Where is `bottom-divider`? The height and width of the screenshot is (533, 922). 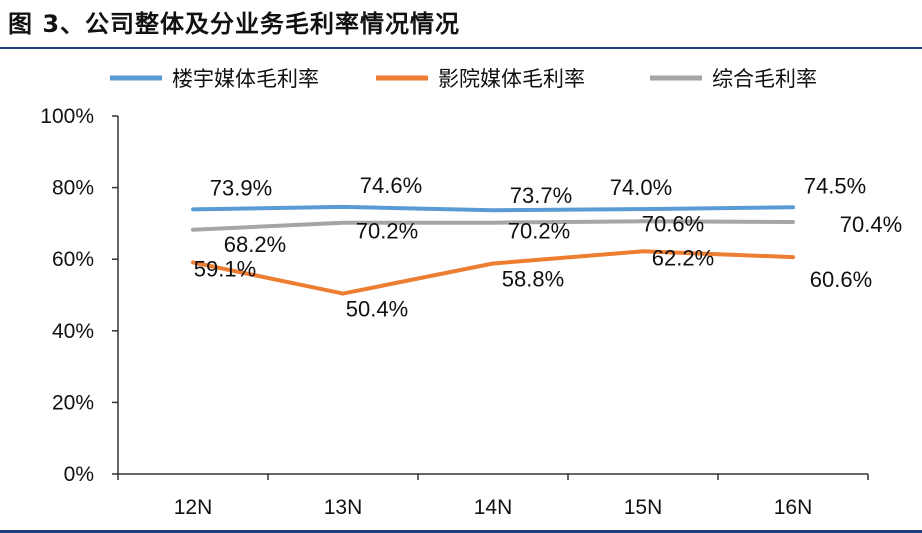
bottom-divider is located at coordinates (461, 531).